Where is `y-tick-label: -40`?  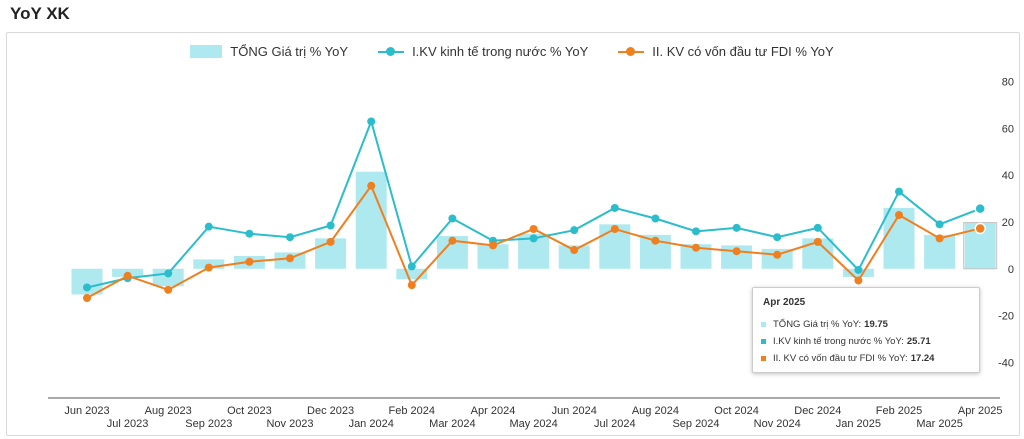
y-tick-label: -40 is located at coordinates (1006, 363).